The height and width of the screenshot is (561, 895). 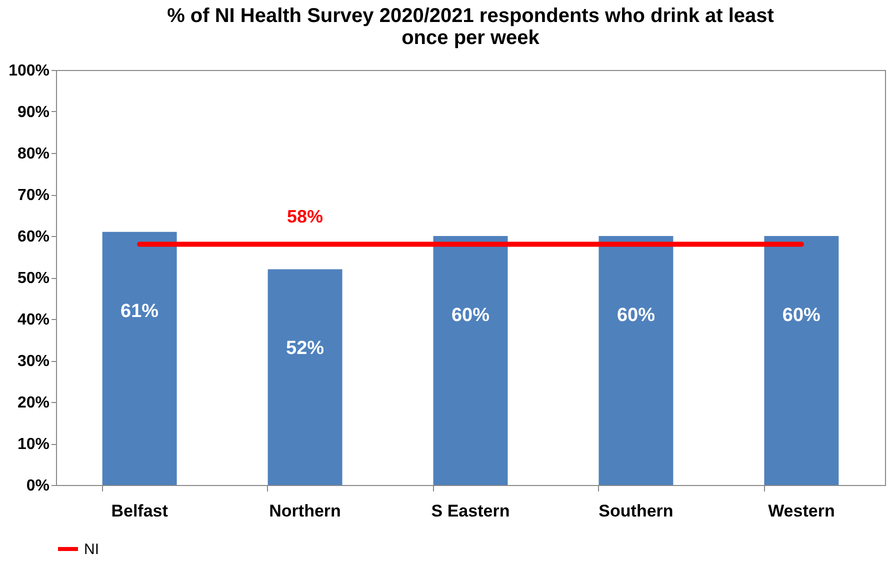 What do you see at coordinates (305, 511) in the screenshot?
I see `x-tick-label: Northern` at bounding box center [305, 511].